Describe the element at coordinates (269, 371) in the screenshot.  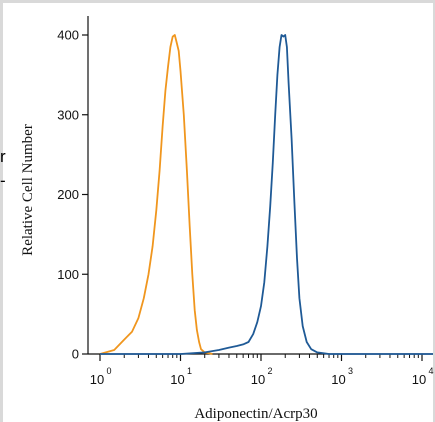
I see `x-tick-exponent: 2` at that location.